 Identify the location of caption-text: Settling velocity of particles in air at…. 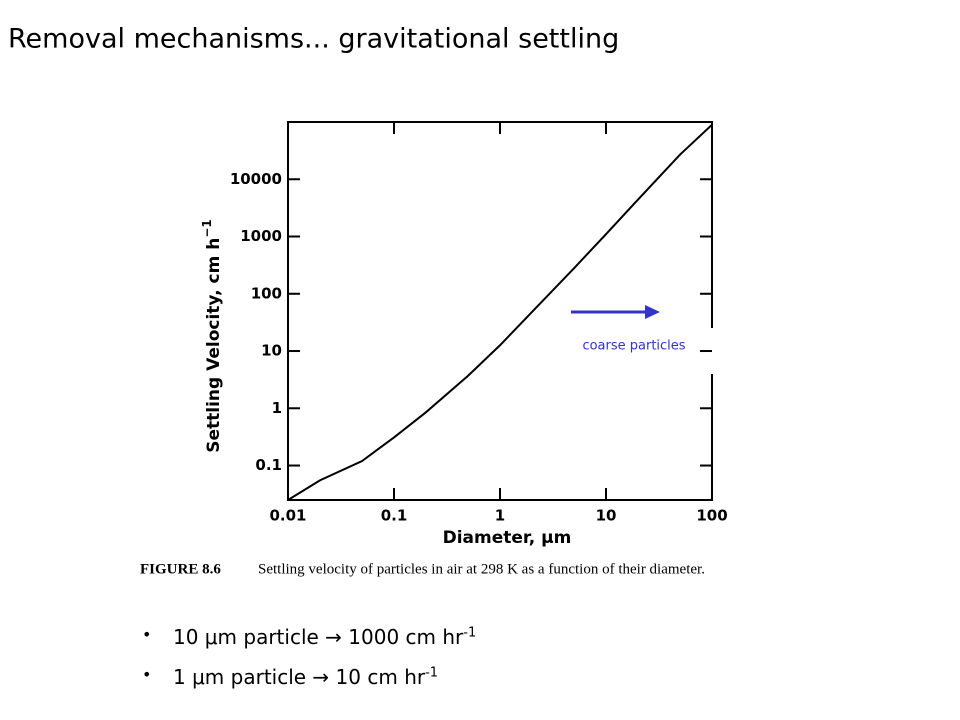
(481, 569).